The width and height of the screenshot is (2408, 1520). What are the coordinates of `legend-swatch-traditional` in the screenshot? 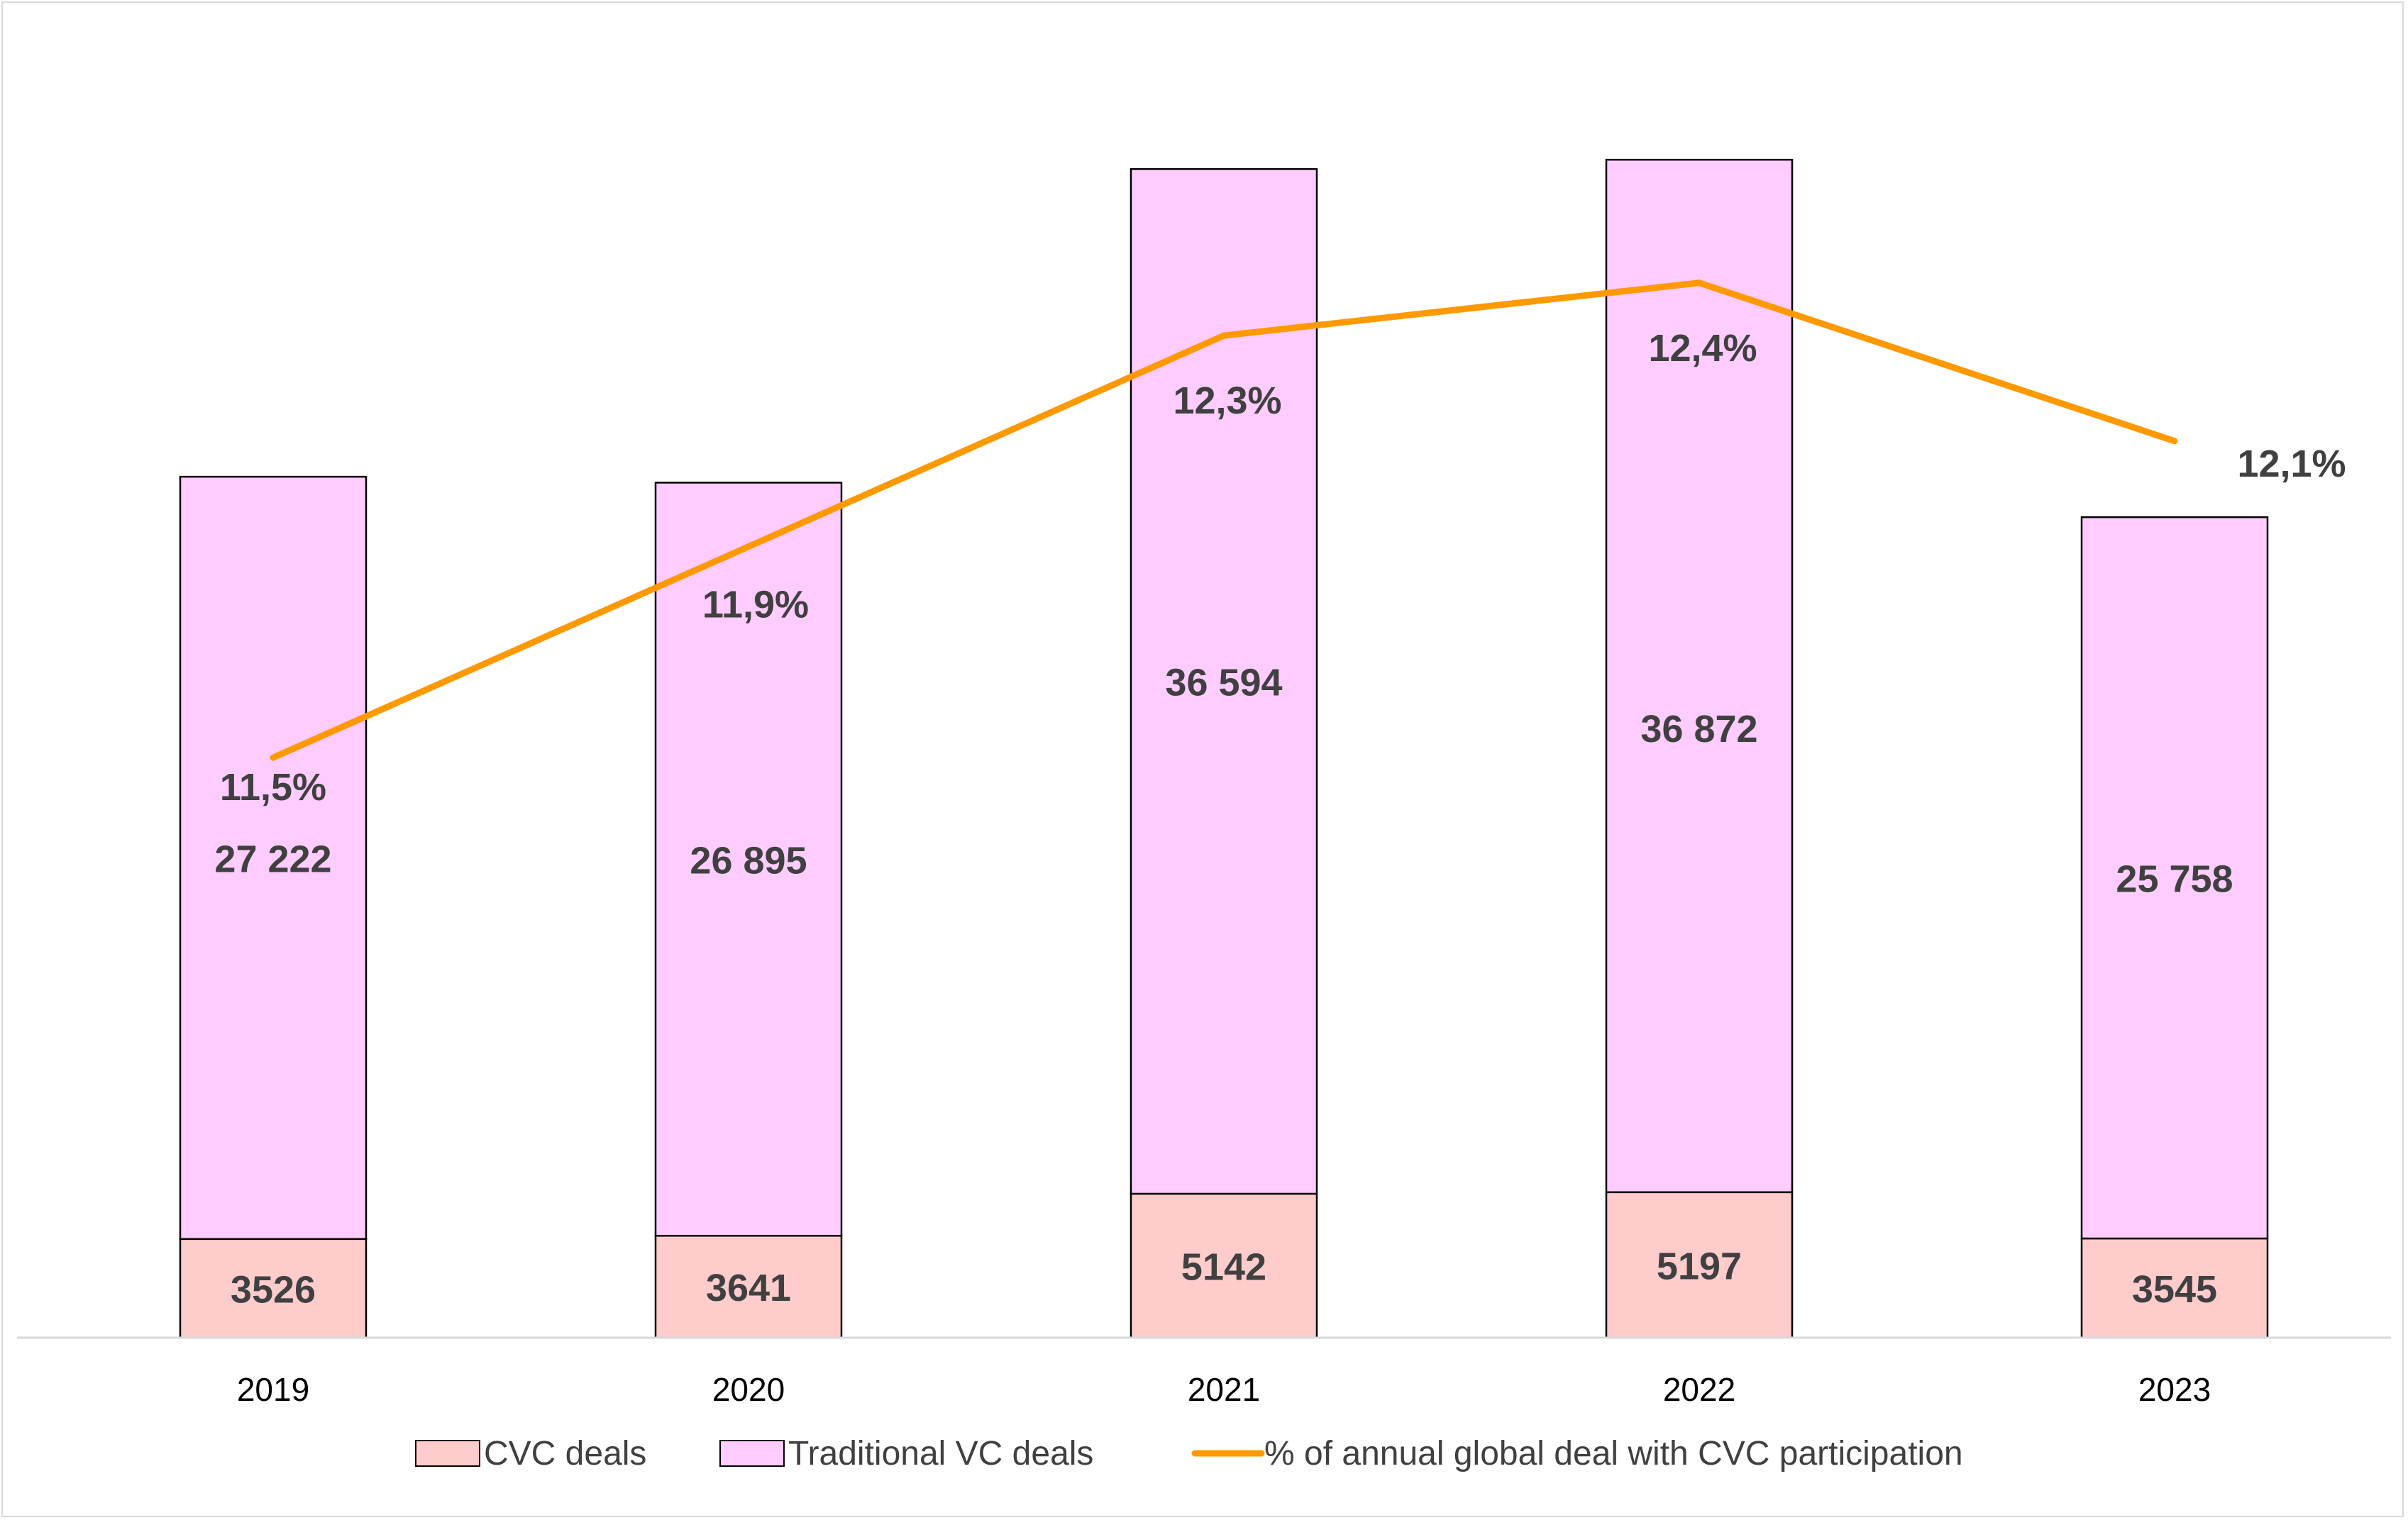 It's located at (752, 1453).